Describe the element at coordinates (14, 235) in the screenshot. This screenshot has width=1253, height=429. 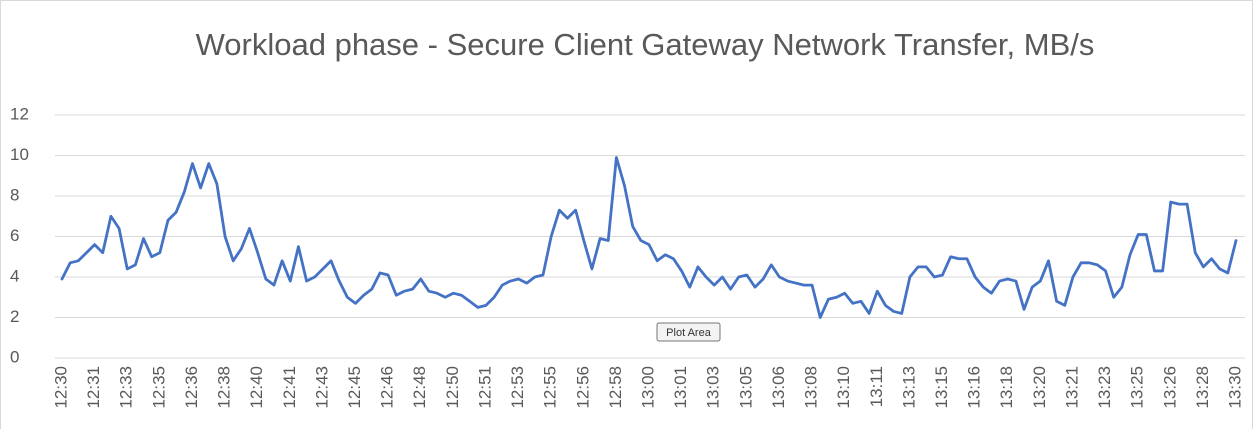
I see `y-tick-label: 6` at that location.